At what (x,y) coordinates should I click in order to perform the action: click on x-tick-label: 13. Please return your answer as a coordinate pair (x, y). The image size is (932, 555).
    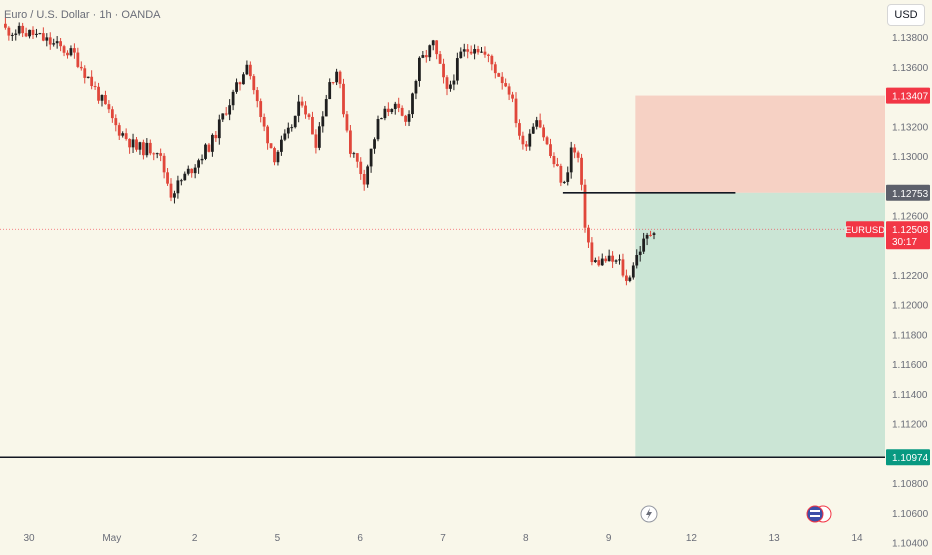
    Looking at the image, I should click on (775, 538).